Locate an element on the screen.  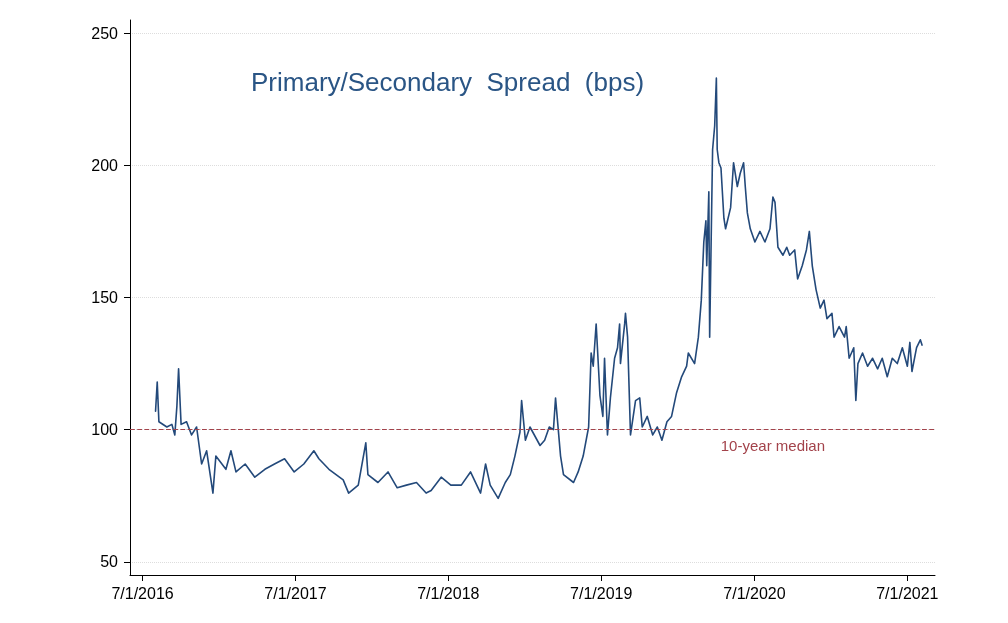
ref-line-label: 10-year median is located at coordinates (772, 445).